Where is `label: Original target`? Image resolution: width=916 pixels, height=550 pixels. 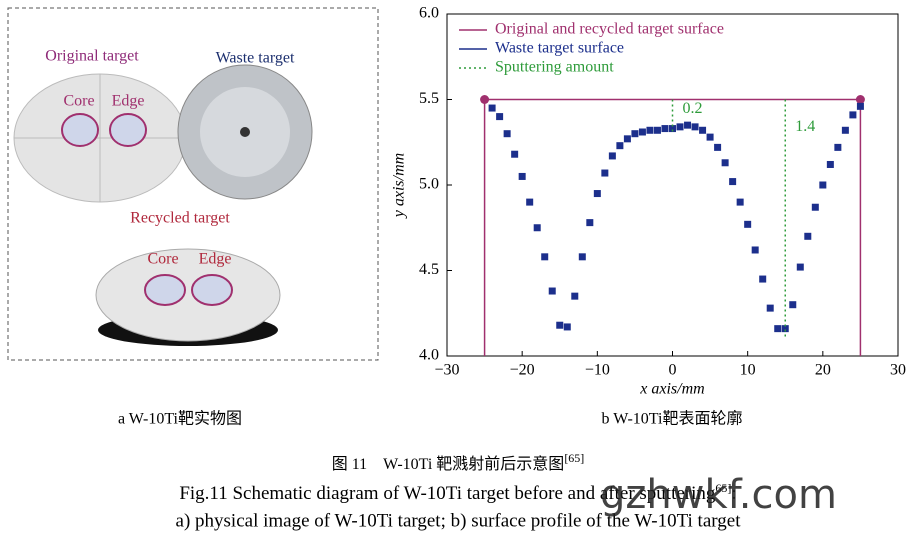 label: Original target is located at coordinates (92, 56).